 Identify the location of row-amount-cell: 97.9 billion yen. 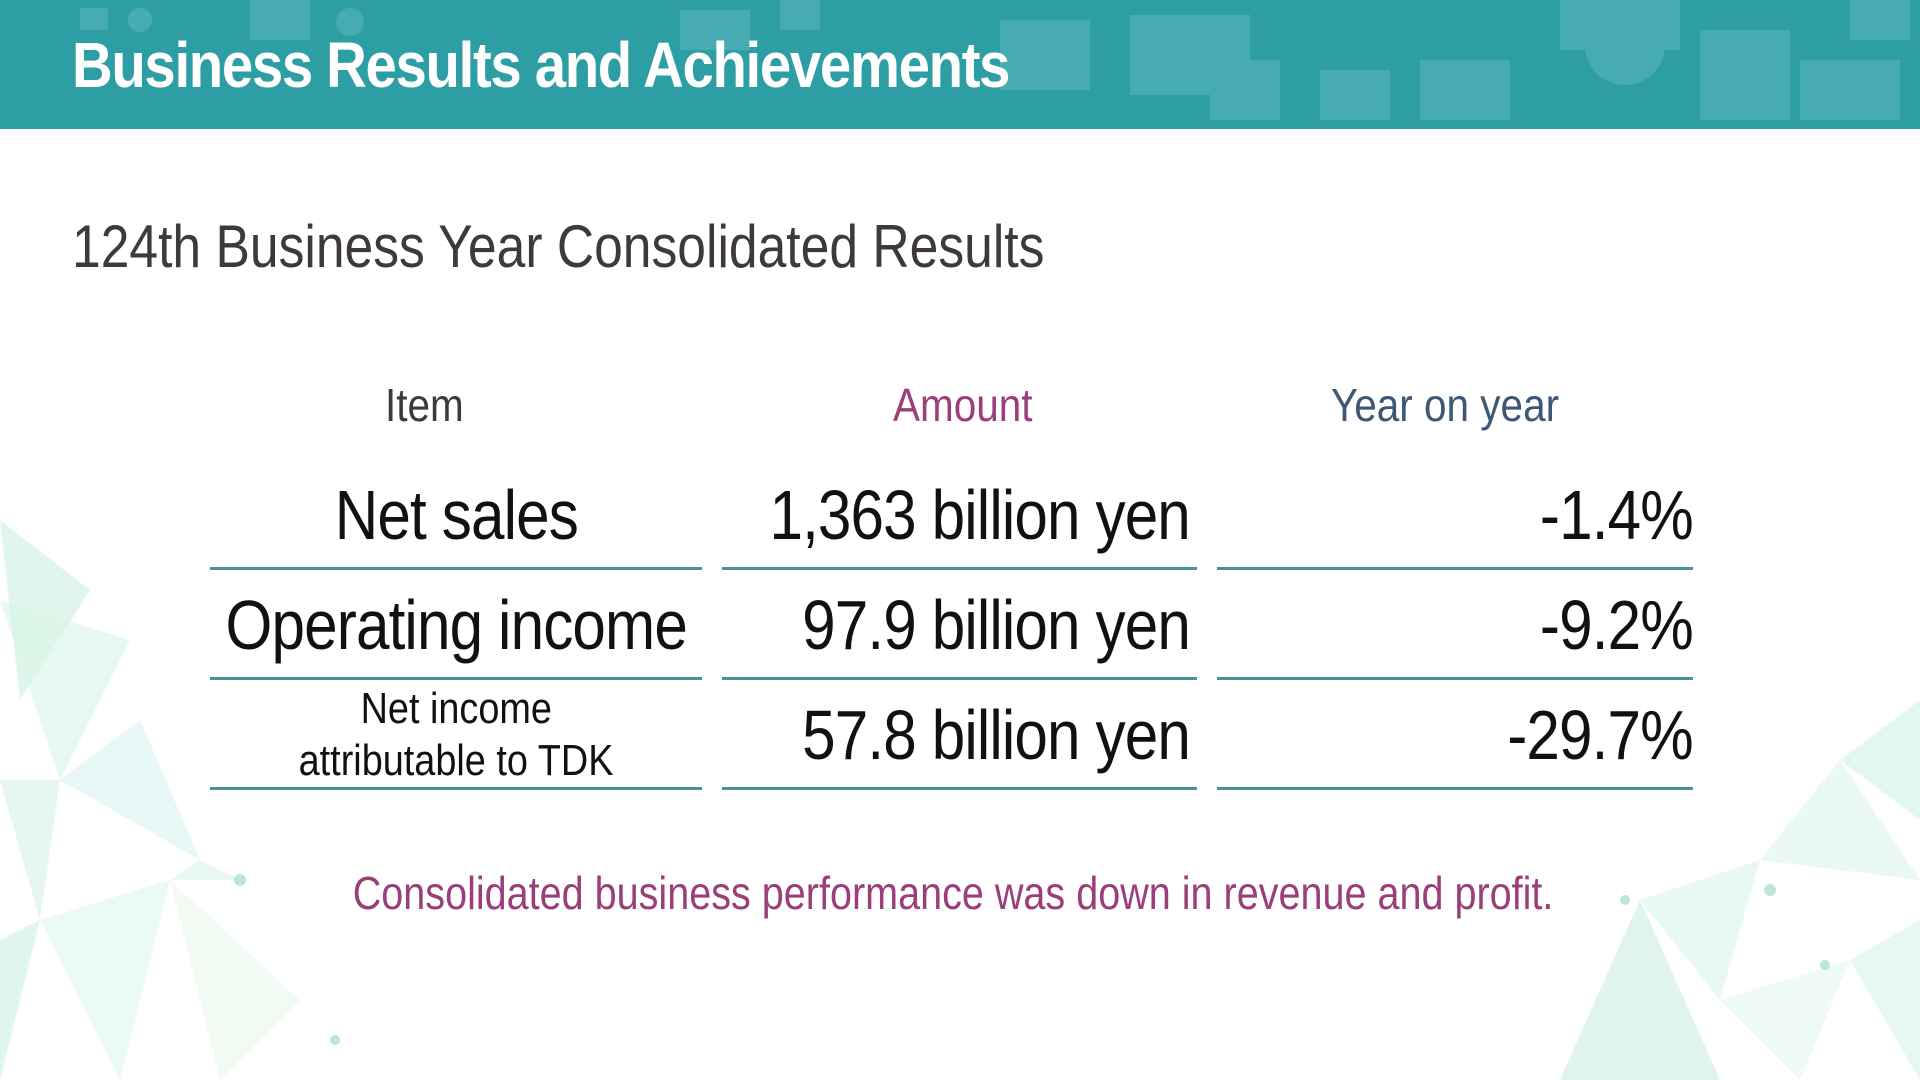
(956, 625).